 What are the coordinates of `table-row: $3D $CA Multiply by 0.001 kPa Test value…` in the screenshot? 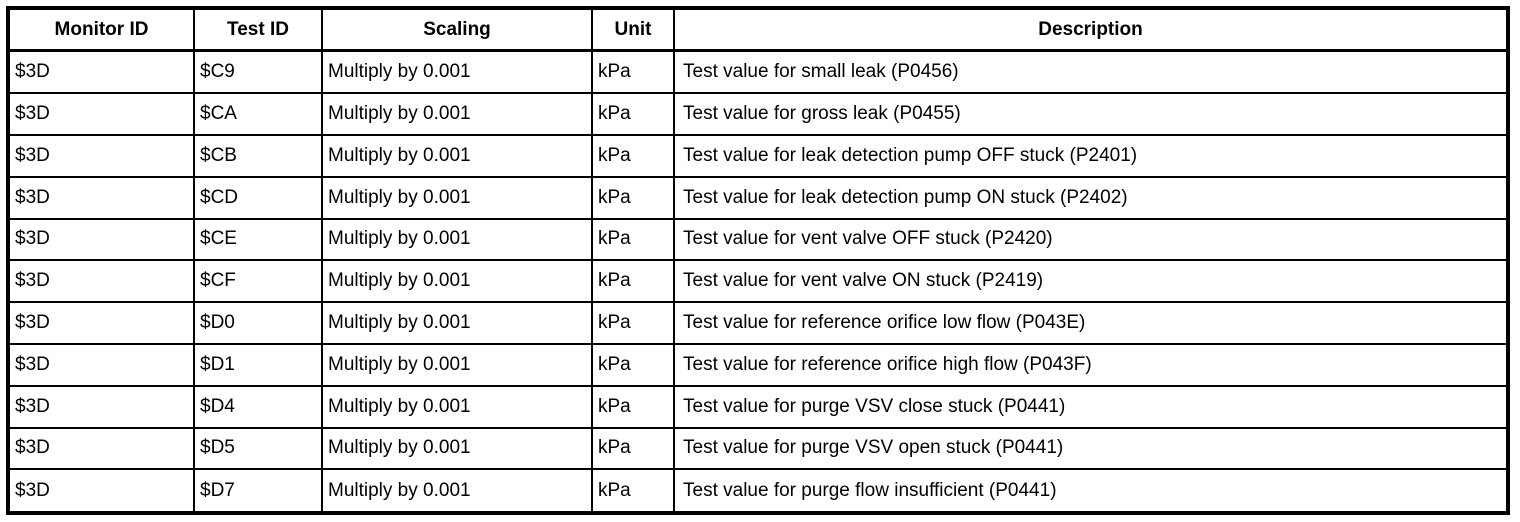 It's located at (758, 114).